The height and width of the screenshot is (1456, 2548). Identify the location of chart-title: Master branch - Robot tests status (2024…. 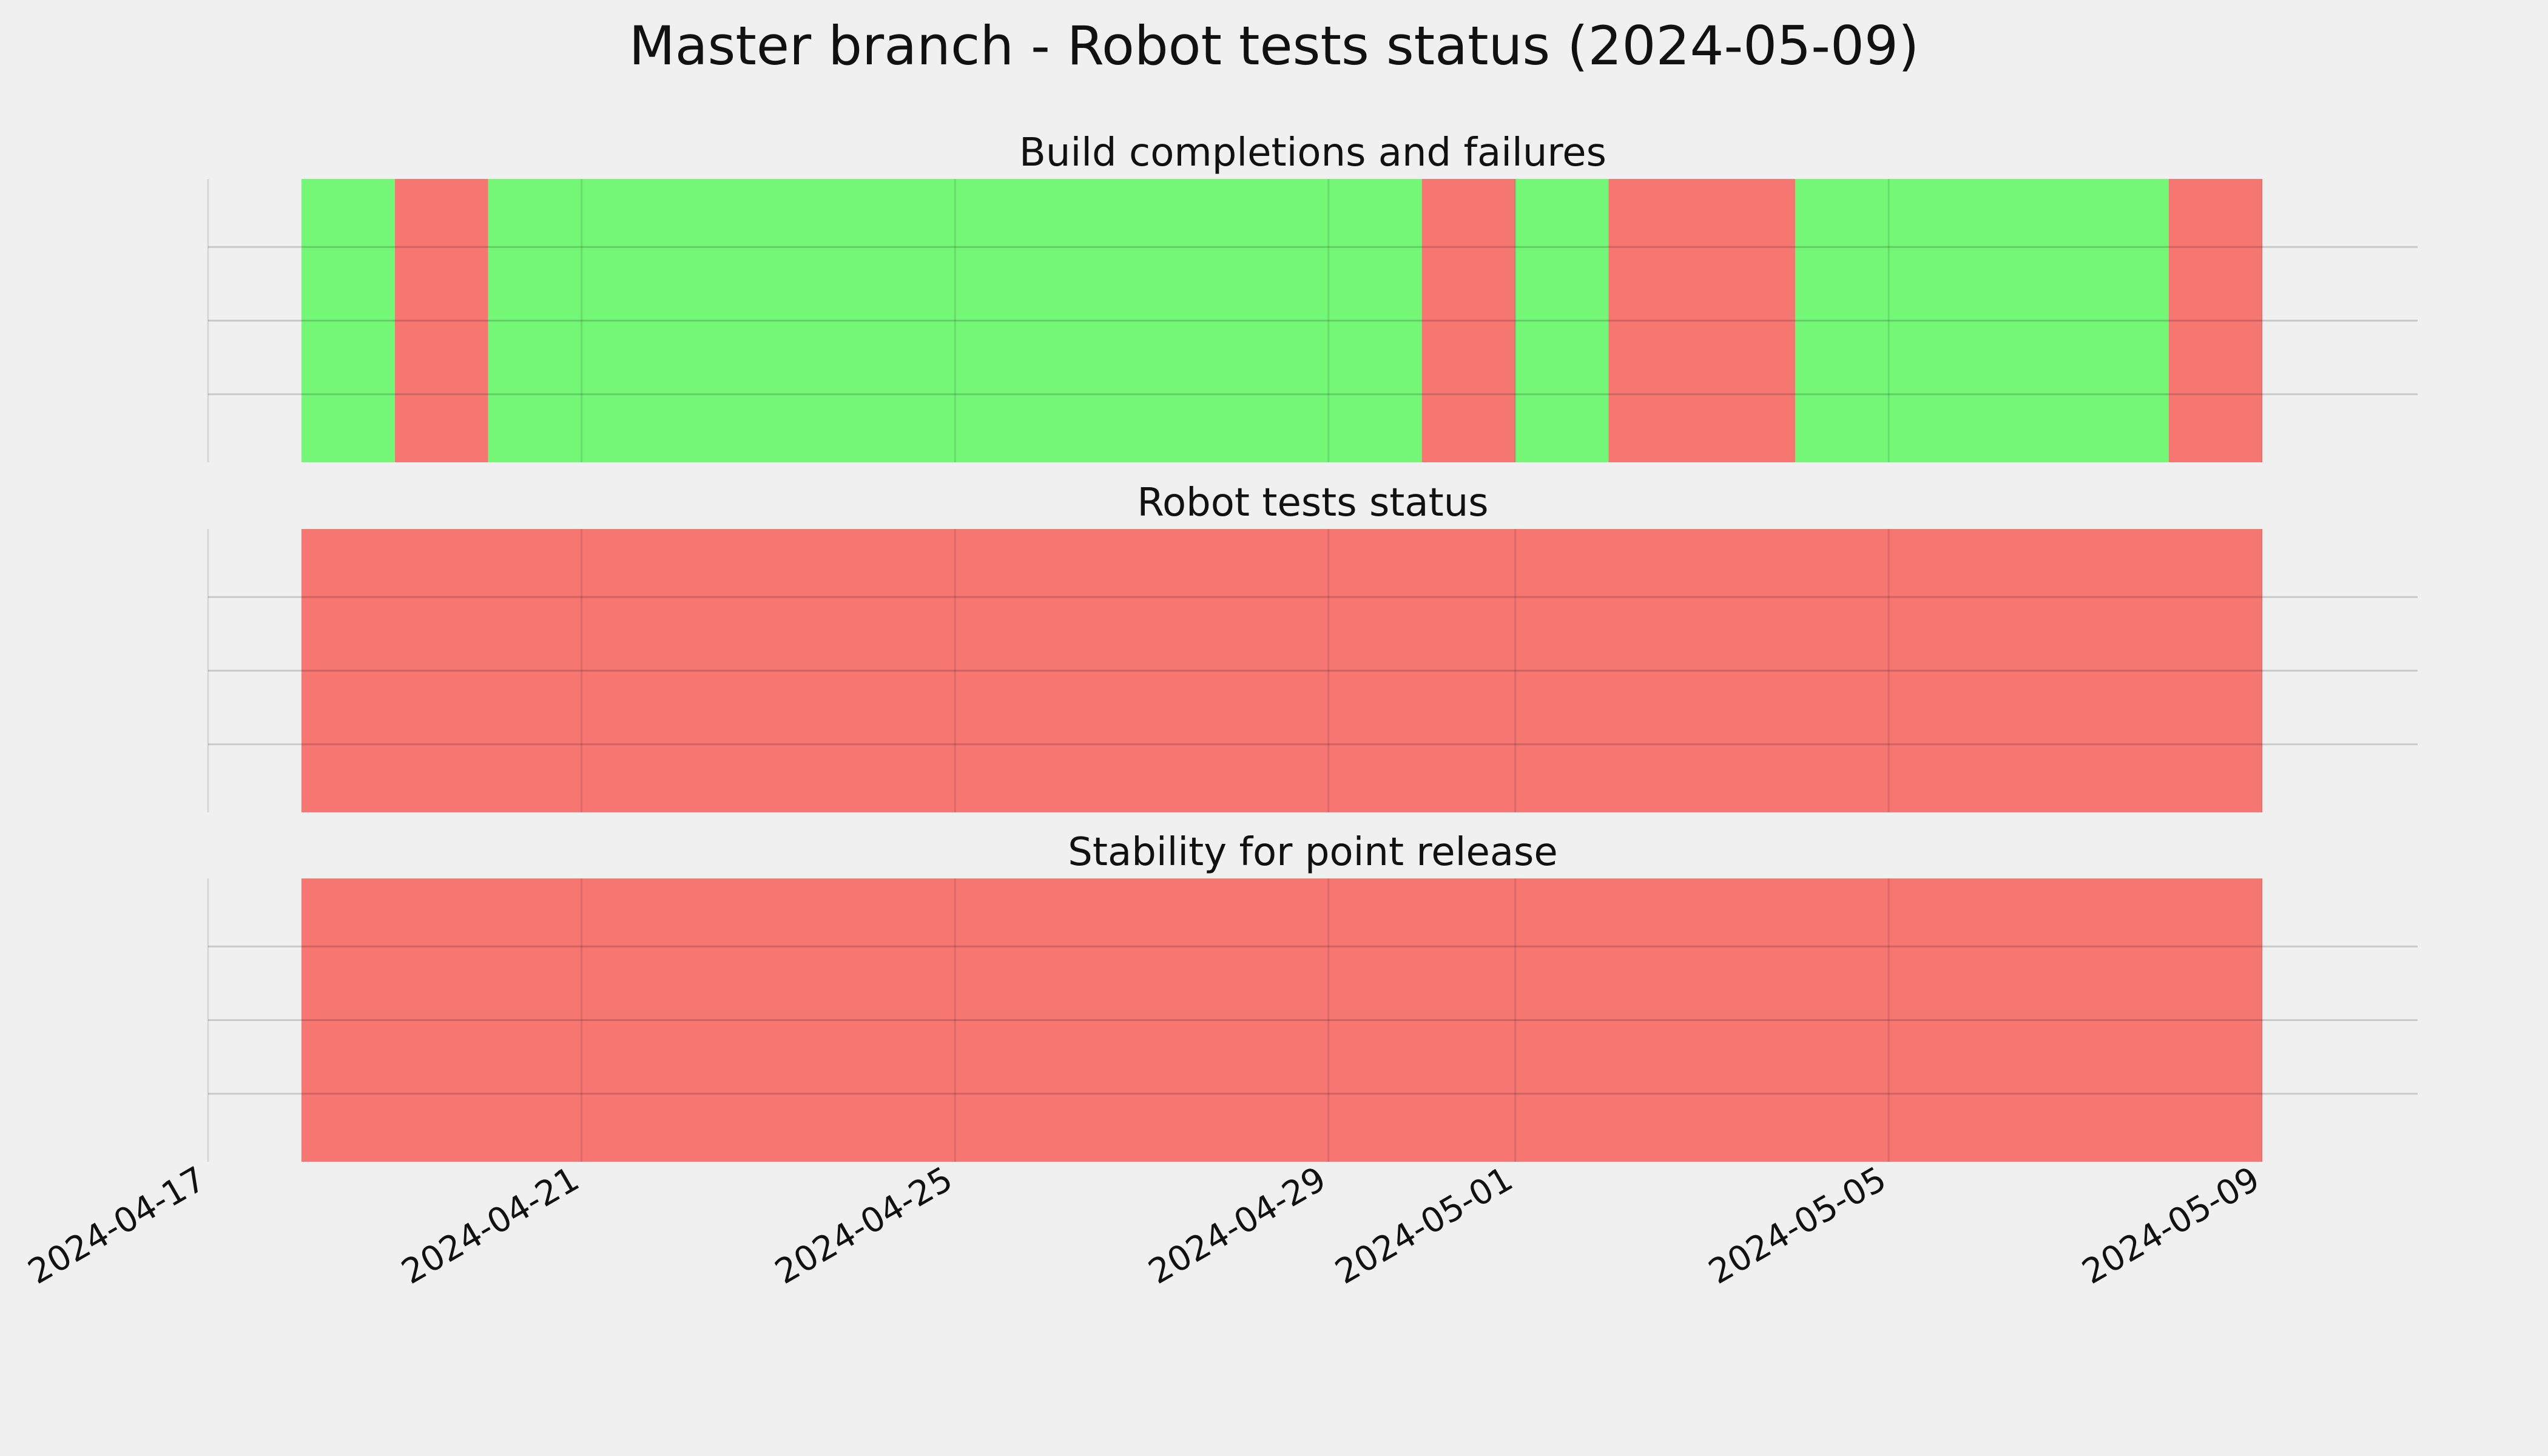
(1274, 46).